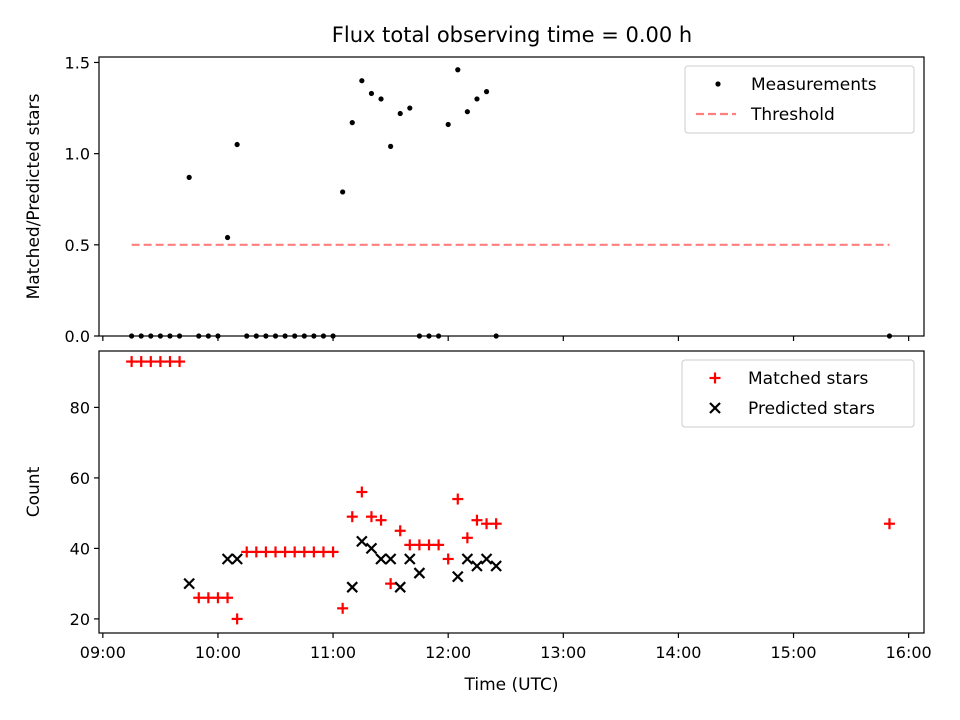  Describe the element at coordinates (563, 652) in the screenshot. I see `x-tick-label: 13:00` at that location.